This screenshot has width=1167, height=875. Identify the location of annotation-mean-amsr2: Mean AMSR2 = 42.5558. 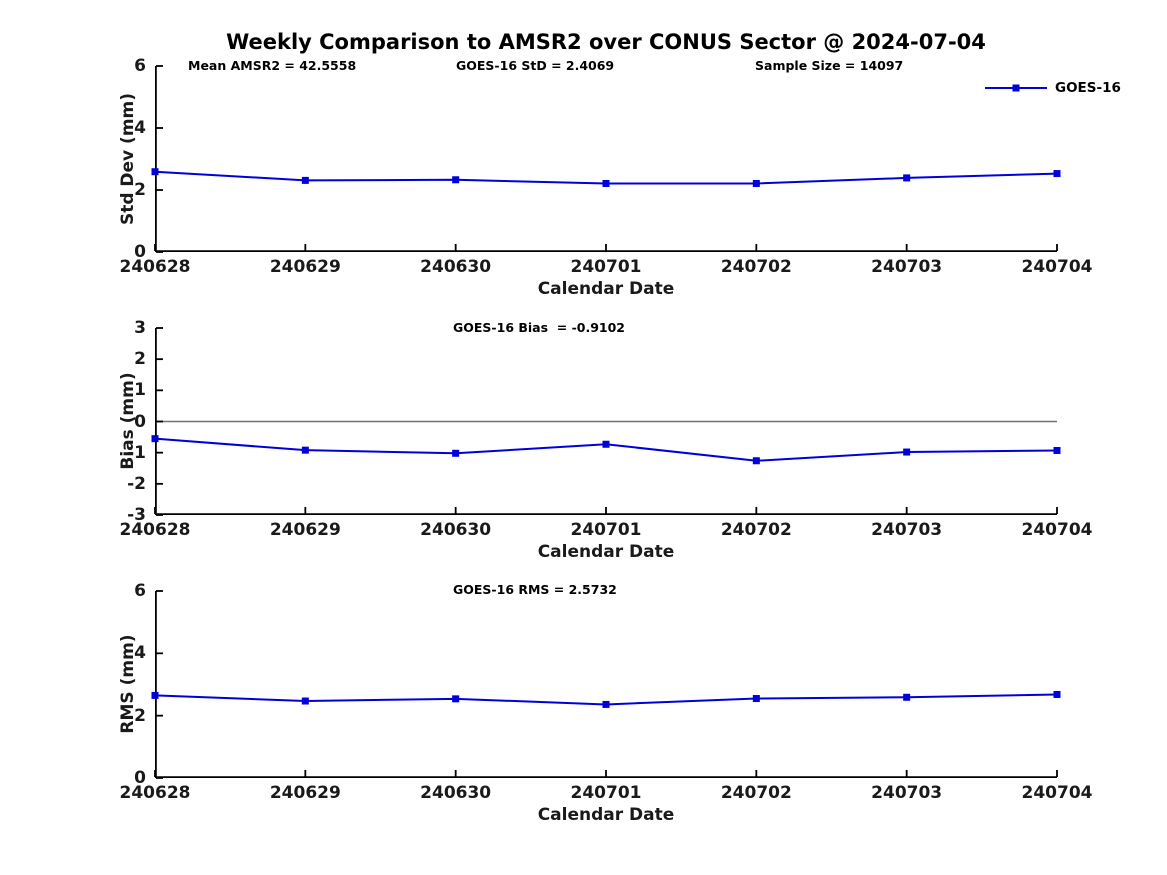
(272, 65).